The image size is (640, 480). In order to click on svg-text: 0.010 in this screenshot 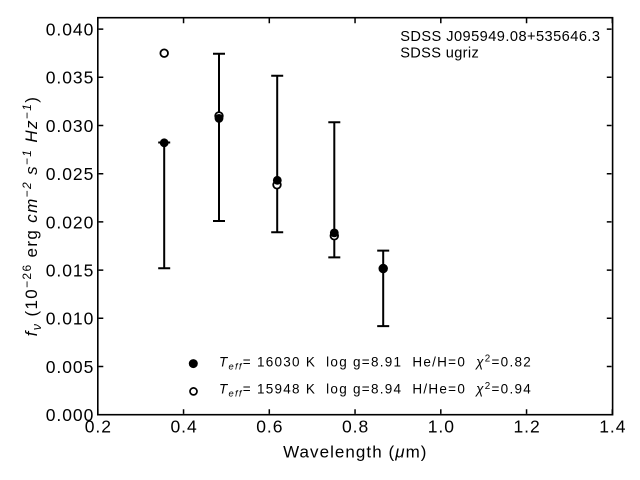, I will do `click(70, 319)`.